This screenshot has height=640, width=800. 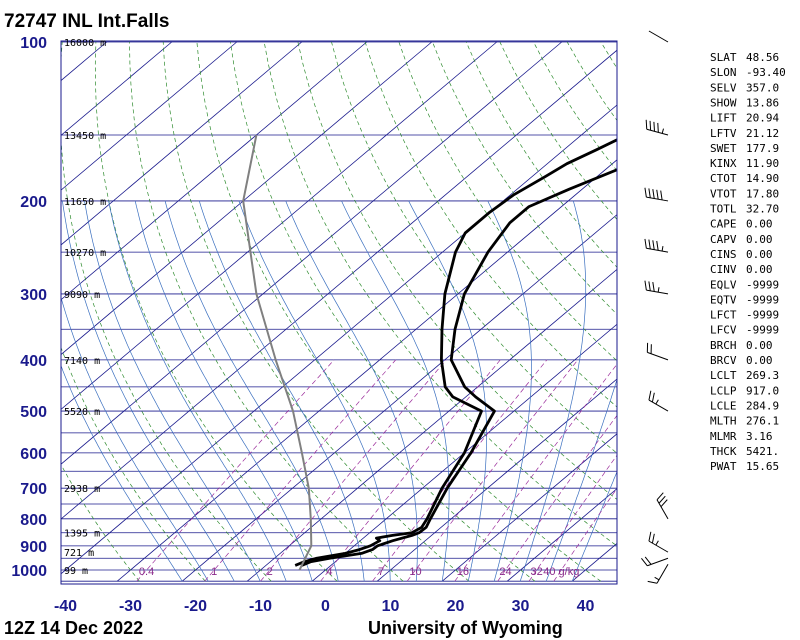 What do you see at coordinates (723, 421) in the screenshot?
I see `index-key: MLTH` at bounding box center [723, 421].